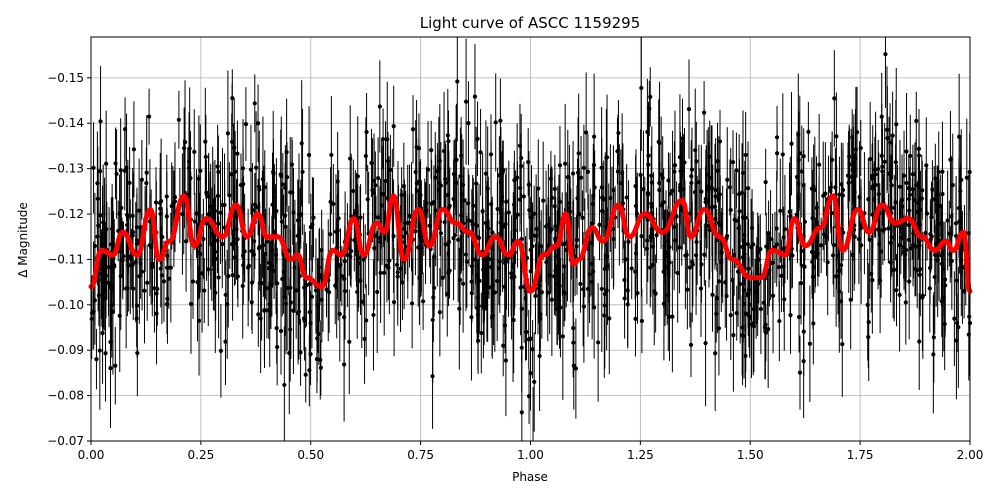 Image resolution: width=1000 pixels, height=500 pixels. I want to click on x-axis-title: Phase, so click(530, 477).